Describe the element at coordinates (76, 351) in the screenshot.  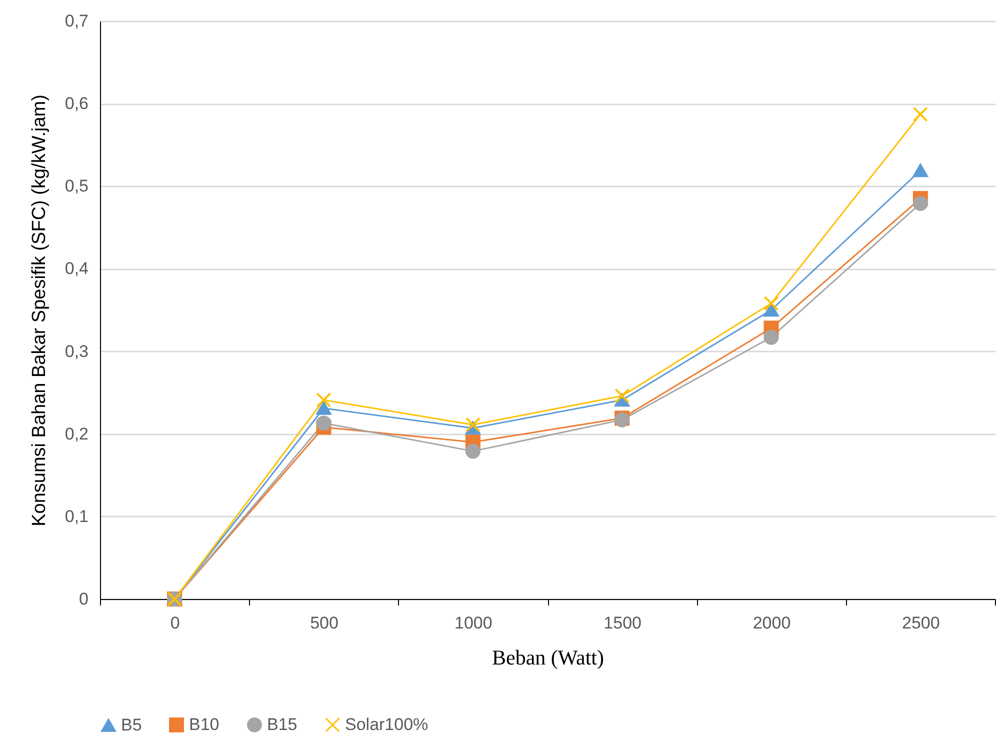
I see `y-tick-label: 0,3` at that location.